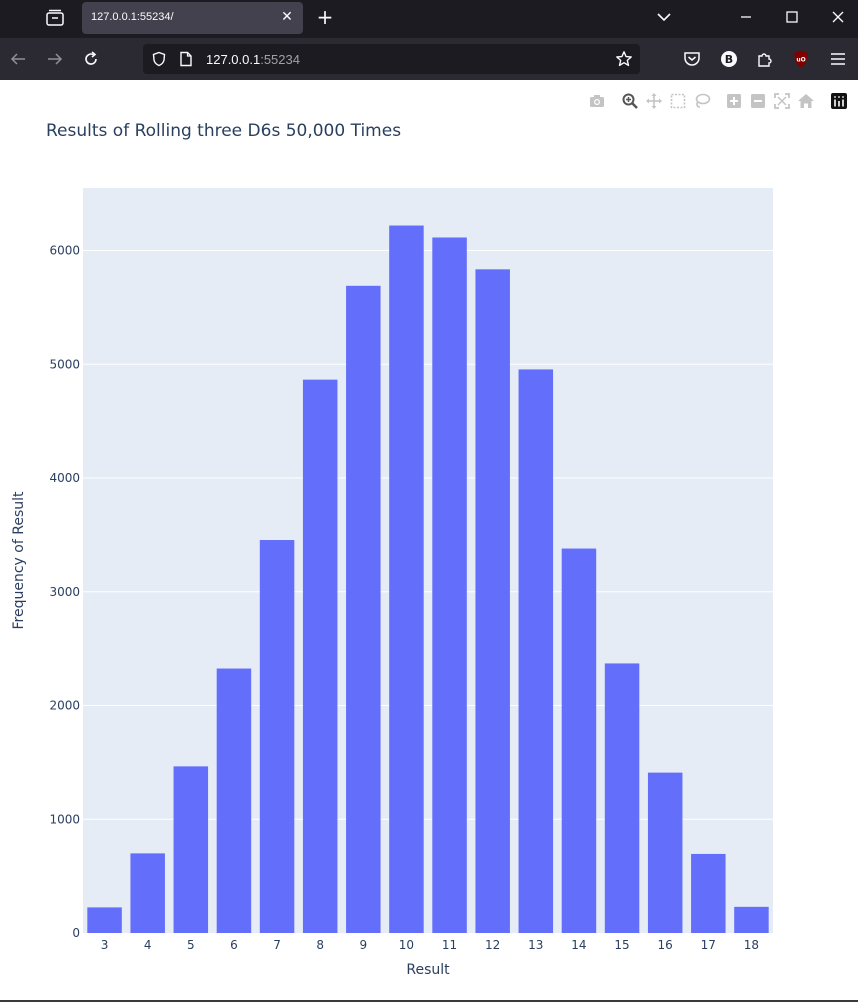 This screenshot has width=858, height=1002. What do you see at coordinates (64, 364) in the screenshot?
I see `y-tick-label: 5000` at bounding box center [64, 364].